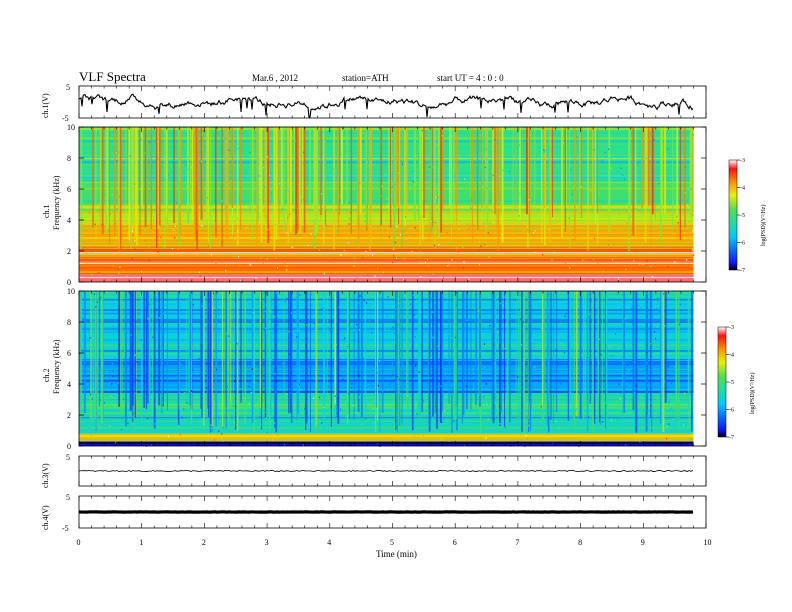  I want to click on colorbar-tick-label: -5, so click(742, 216).